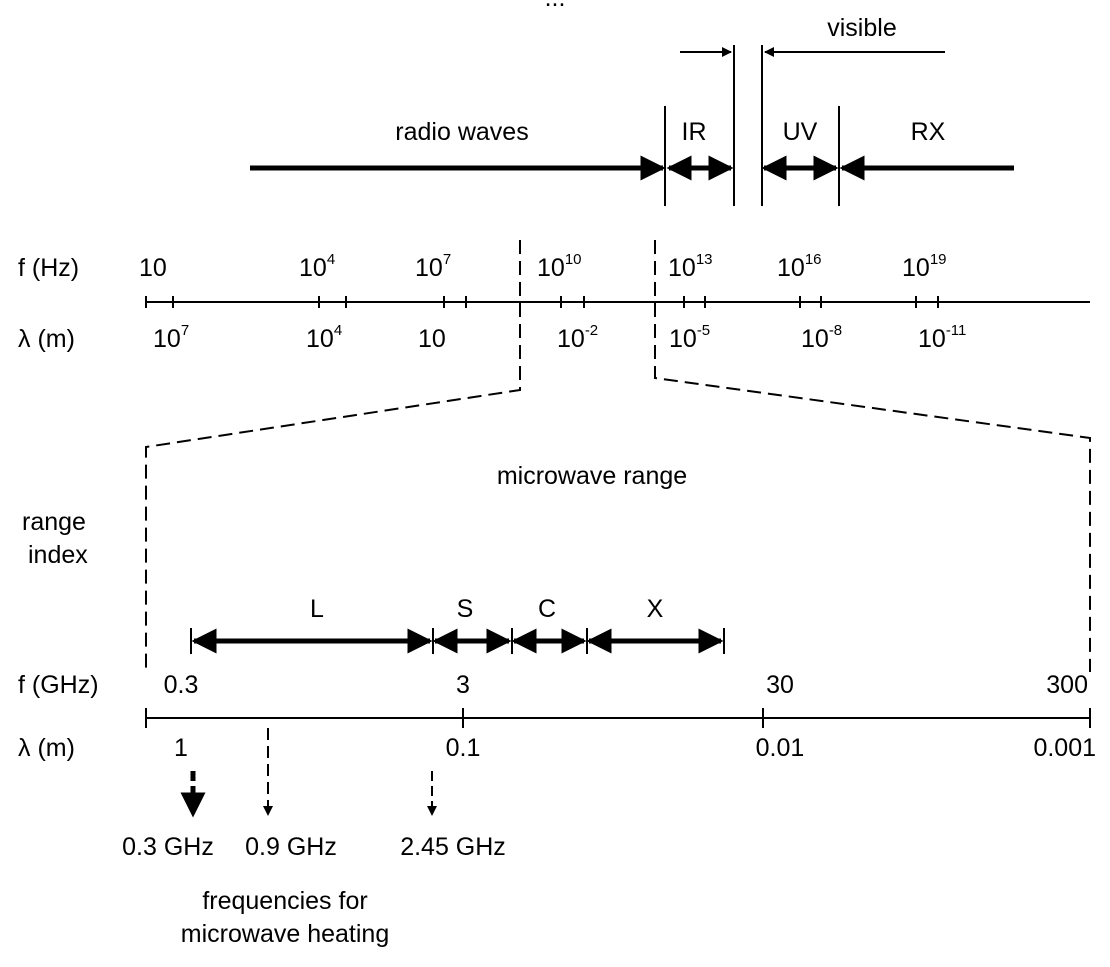  Describe the element at coordinates (690, 266) in the screenshot. I see `spectrum-f-tick-label: 10¹³` at that location.